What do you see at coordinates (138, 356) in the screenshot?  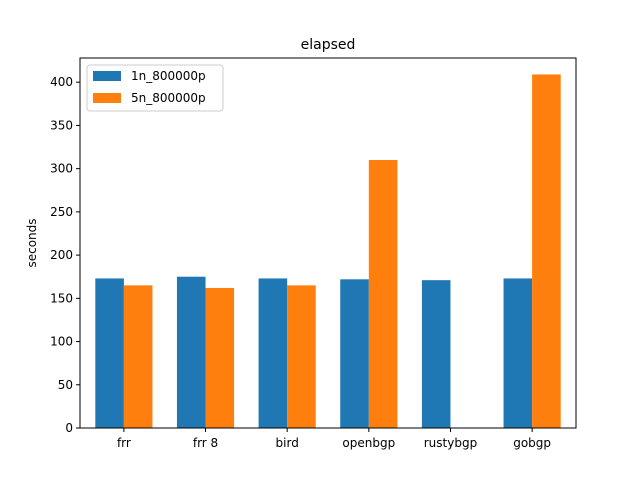 I see `bar-5n_800000p-frr` at bounding box center [138, 356].